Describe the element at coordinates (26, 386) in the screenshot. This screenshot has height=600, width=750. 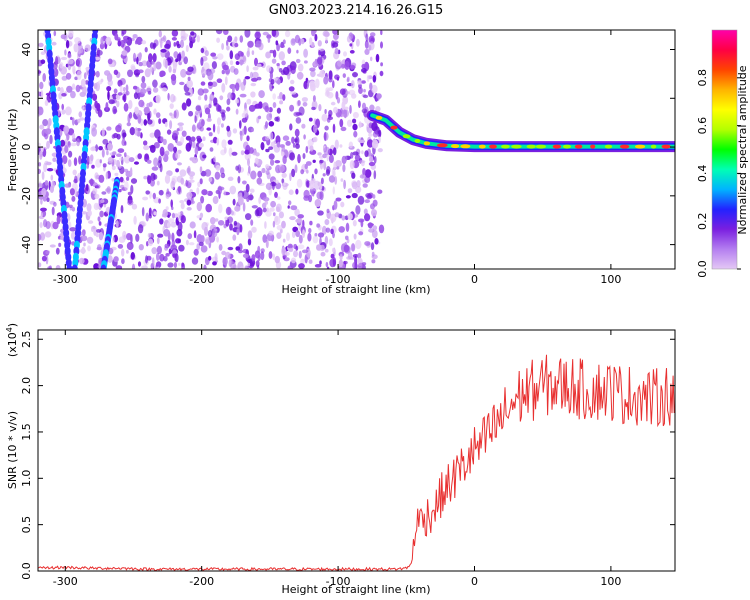
I see `y-tick-label: 2.0` at that location.